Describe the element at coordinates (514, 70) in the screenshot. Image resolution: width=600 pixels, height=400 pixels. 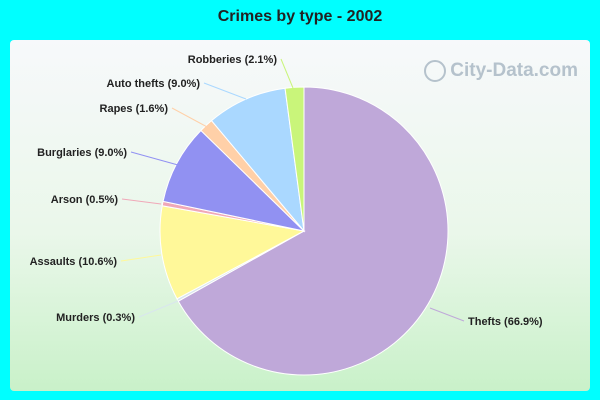
I see `watermark-text: City-Data.com` at that location.